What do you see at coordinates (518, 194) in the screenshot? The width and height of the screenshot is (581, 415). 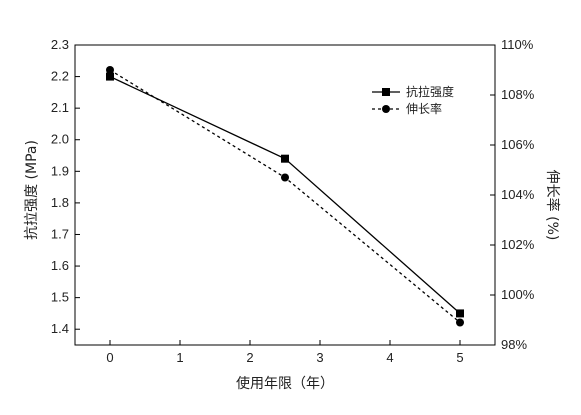 I see `y2-tick-label: 104%` at bounding box center [518, 194].